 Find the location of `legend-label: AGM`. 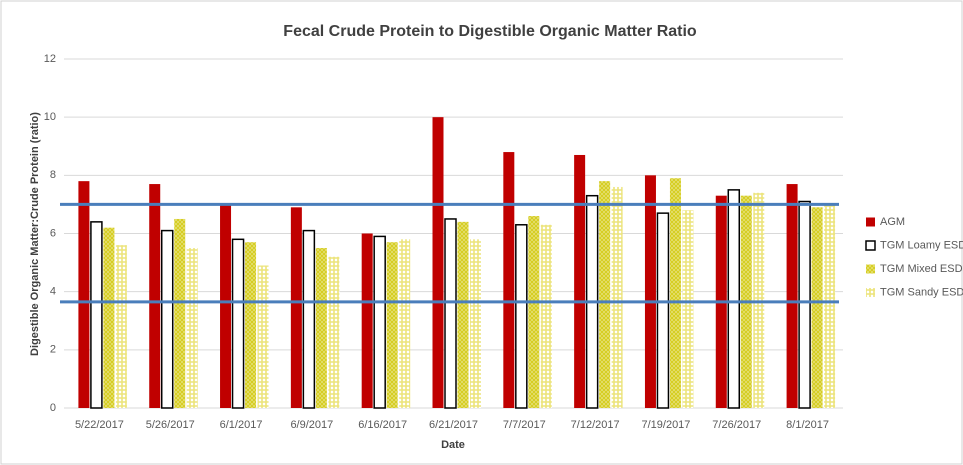

legend-label: AGM is located at coordinates (892, 222).